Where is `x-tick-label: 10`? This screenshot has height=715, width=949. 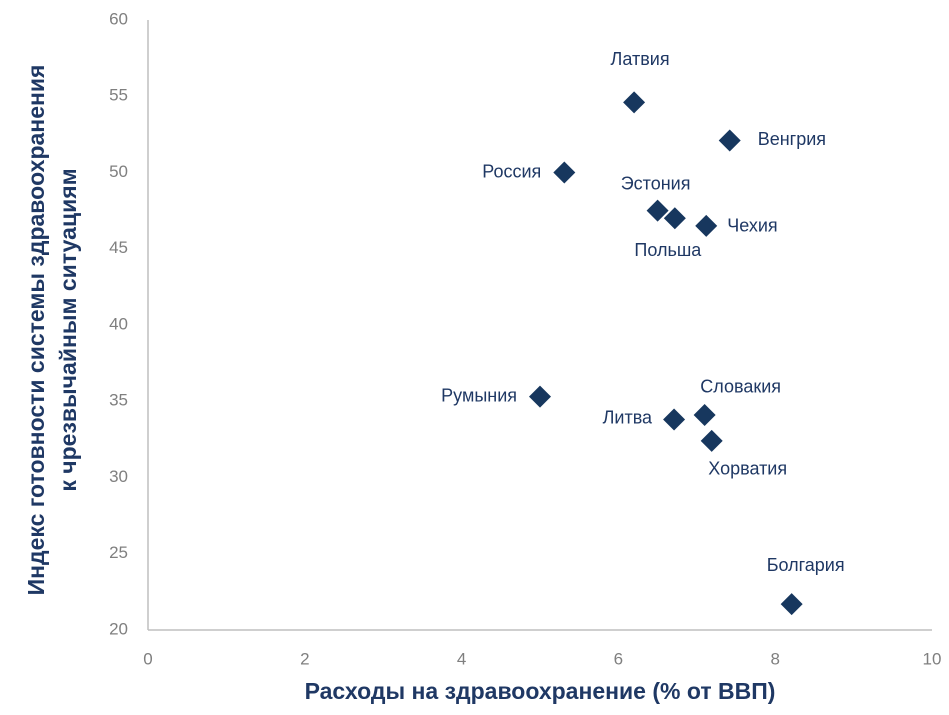 x-tick-label: 10 is located at coordinates (932, 658).